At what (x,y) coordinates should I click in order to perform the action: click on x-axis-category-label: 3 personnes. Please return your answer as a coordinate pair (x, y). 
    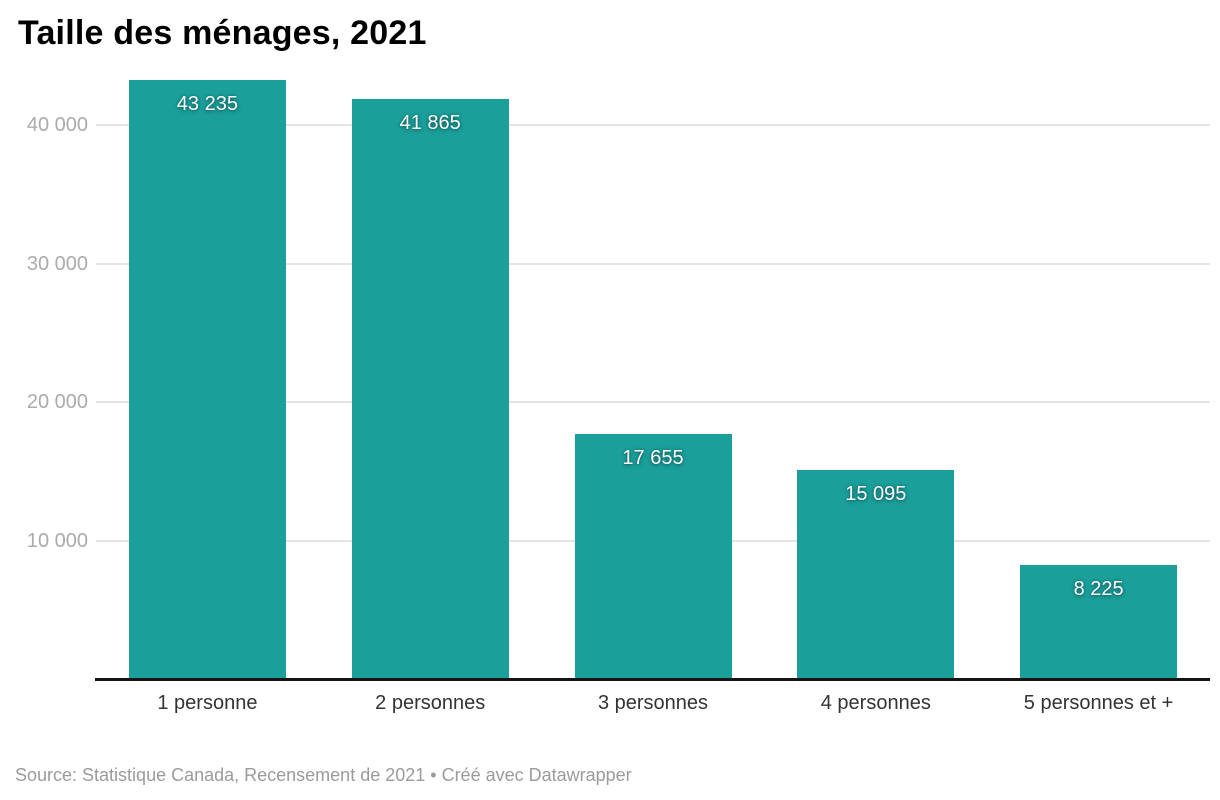
    Looking at the image, I should click on (653, 703).